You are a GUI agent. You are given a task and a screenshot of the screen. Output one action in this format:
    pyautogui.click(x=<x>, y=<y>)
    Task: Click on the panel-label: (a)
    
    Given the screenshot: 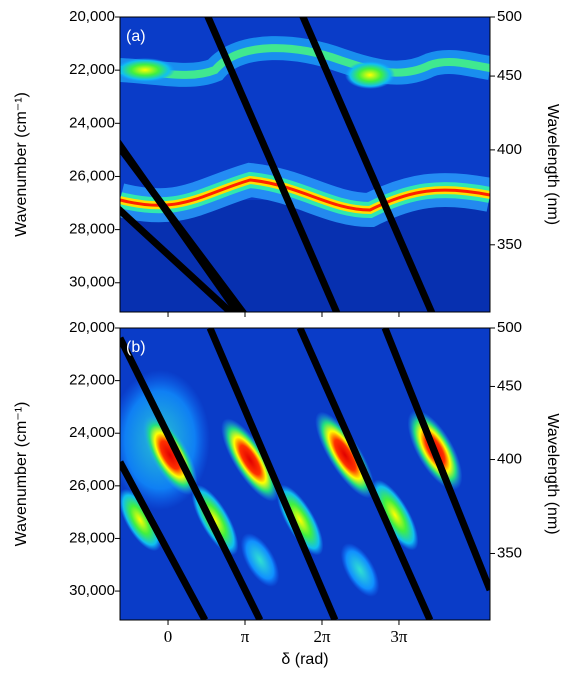 What is the action you would take?
    pyautogui.click(x=136, y=36)
    